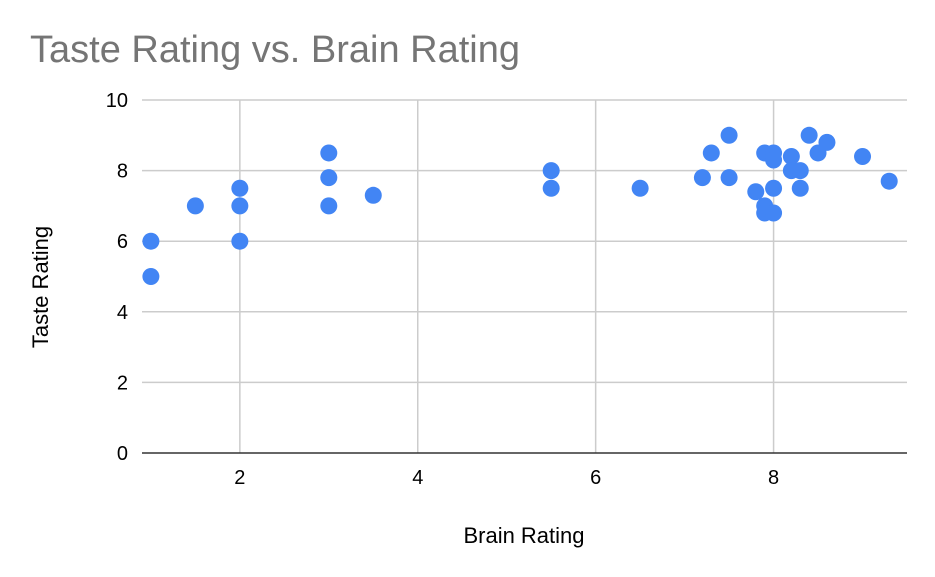  What do you see at coordinates (122, 313) in the screenshot?
I see `y-tick-label: 4` at bounding box center [122, 313].